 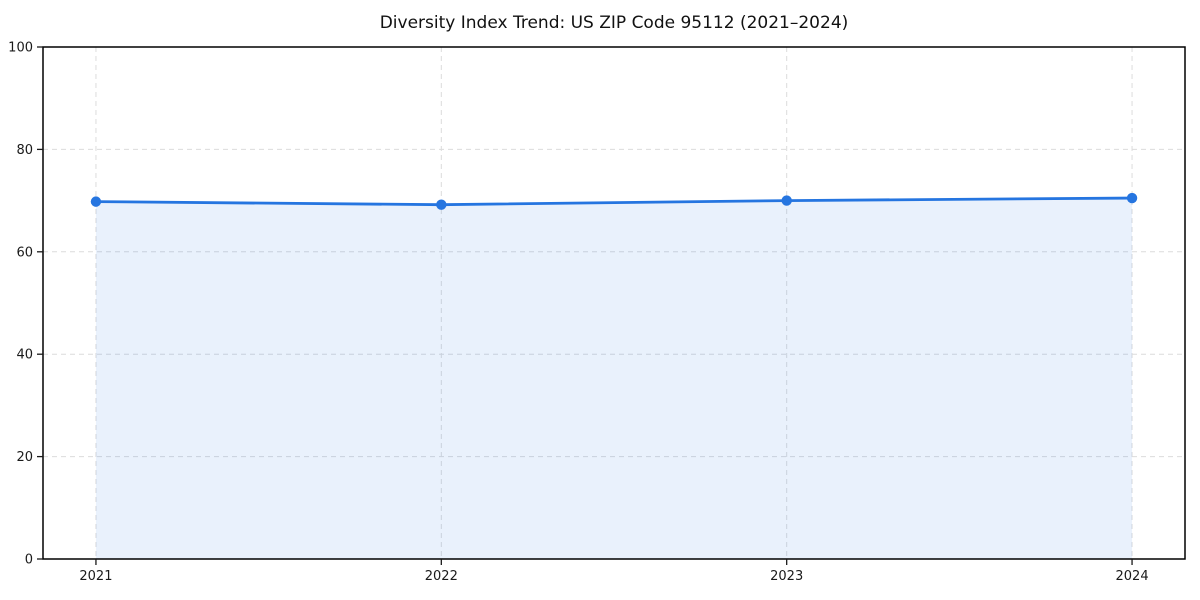 What do you see at coordinates (24, 457) in the screenshot?
I see `svg-text: 20` at bounding box center [24, 457].